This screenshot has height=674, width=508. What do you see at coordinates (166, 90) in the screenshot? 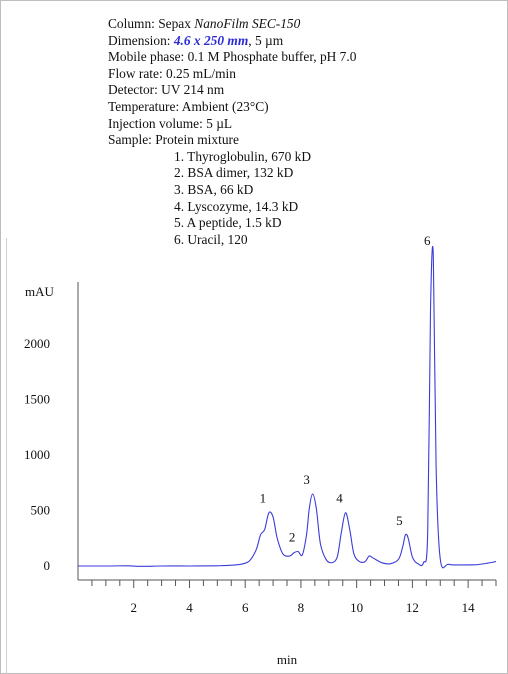
I see `detector: Detector: UV 214 nm` at bounding box center [166, 90].